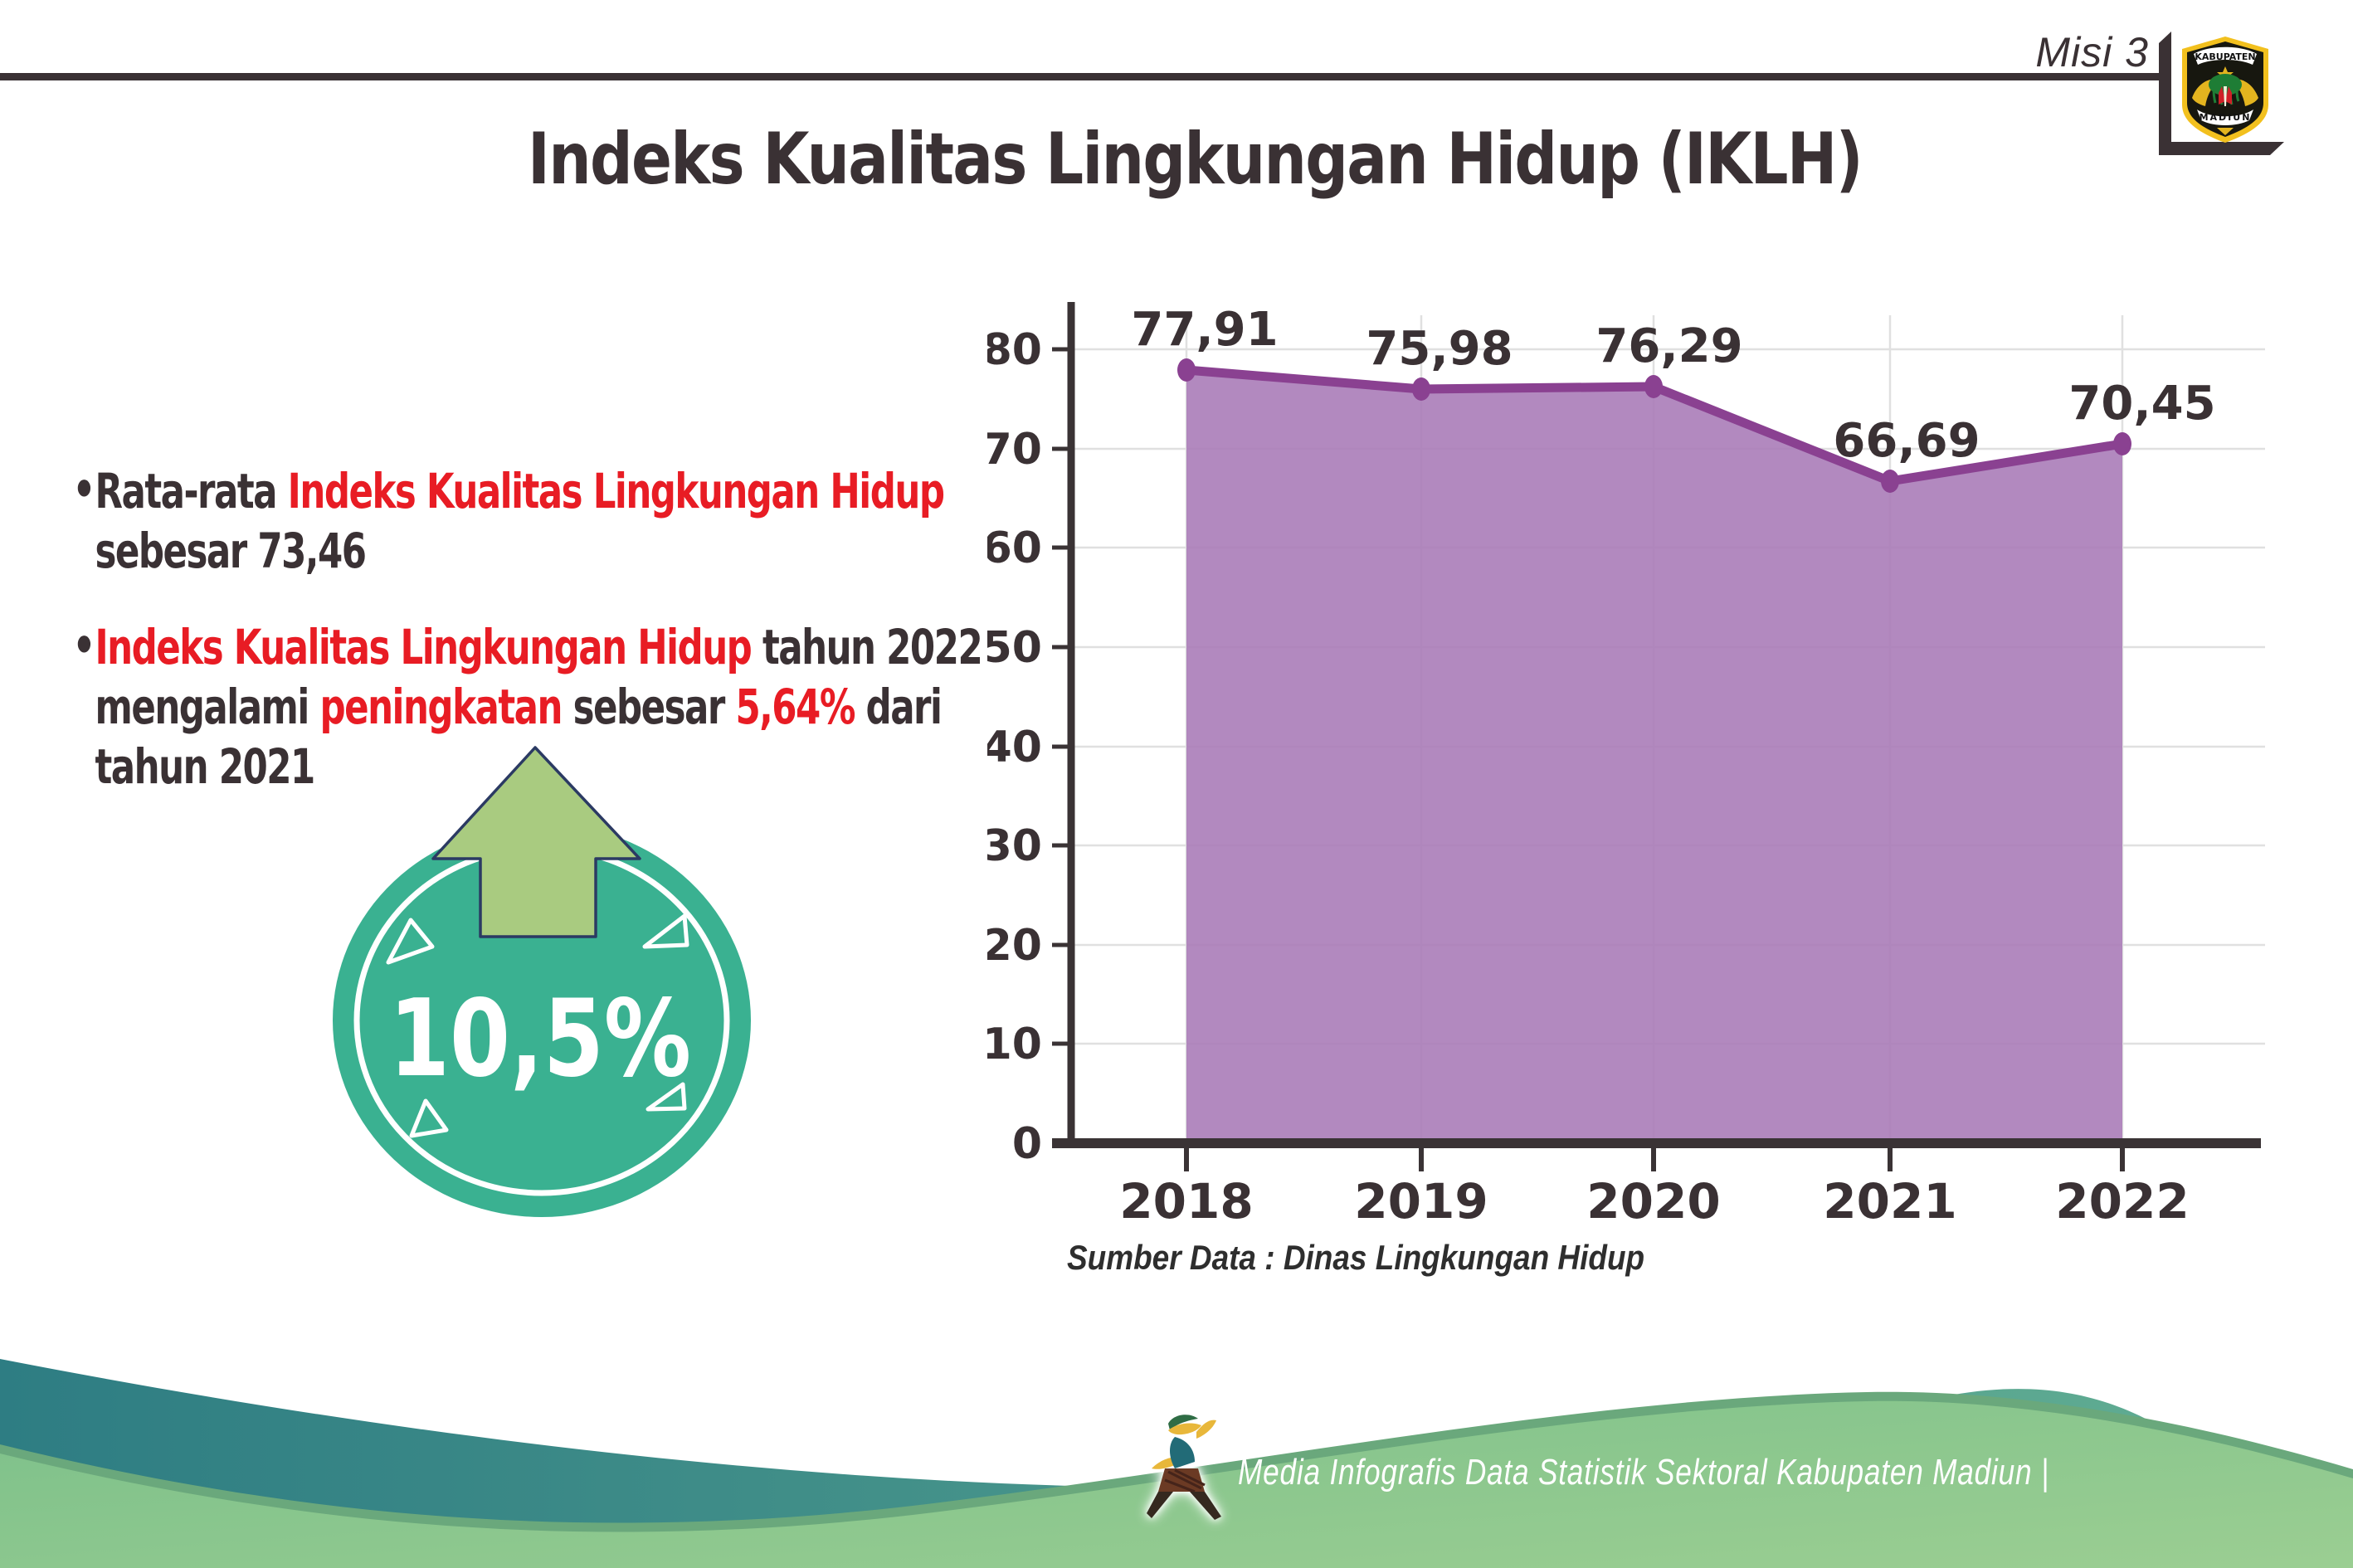 The image size is (2353, 1568). What do you see at coordinates (1014, 846) in the screenshot?
I see `y-tick-30: 30` at bounding box center [1014, 846].